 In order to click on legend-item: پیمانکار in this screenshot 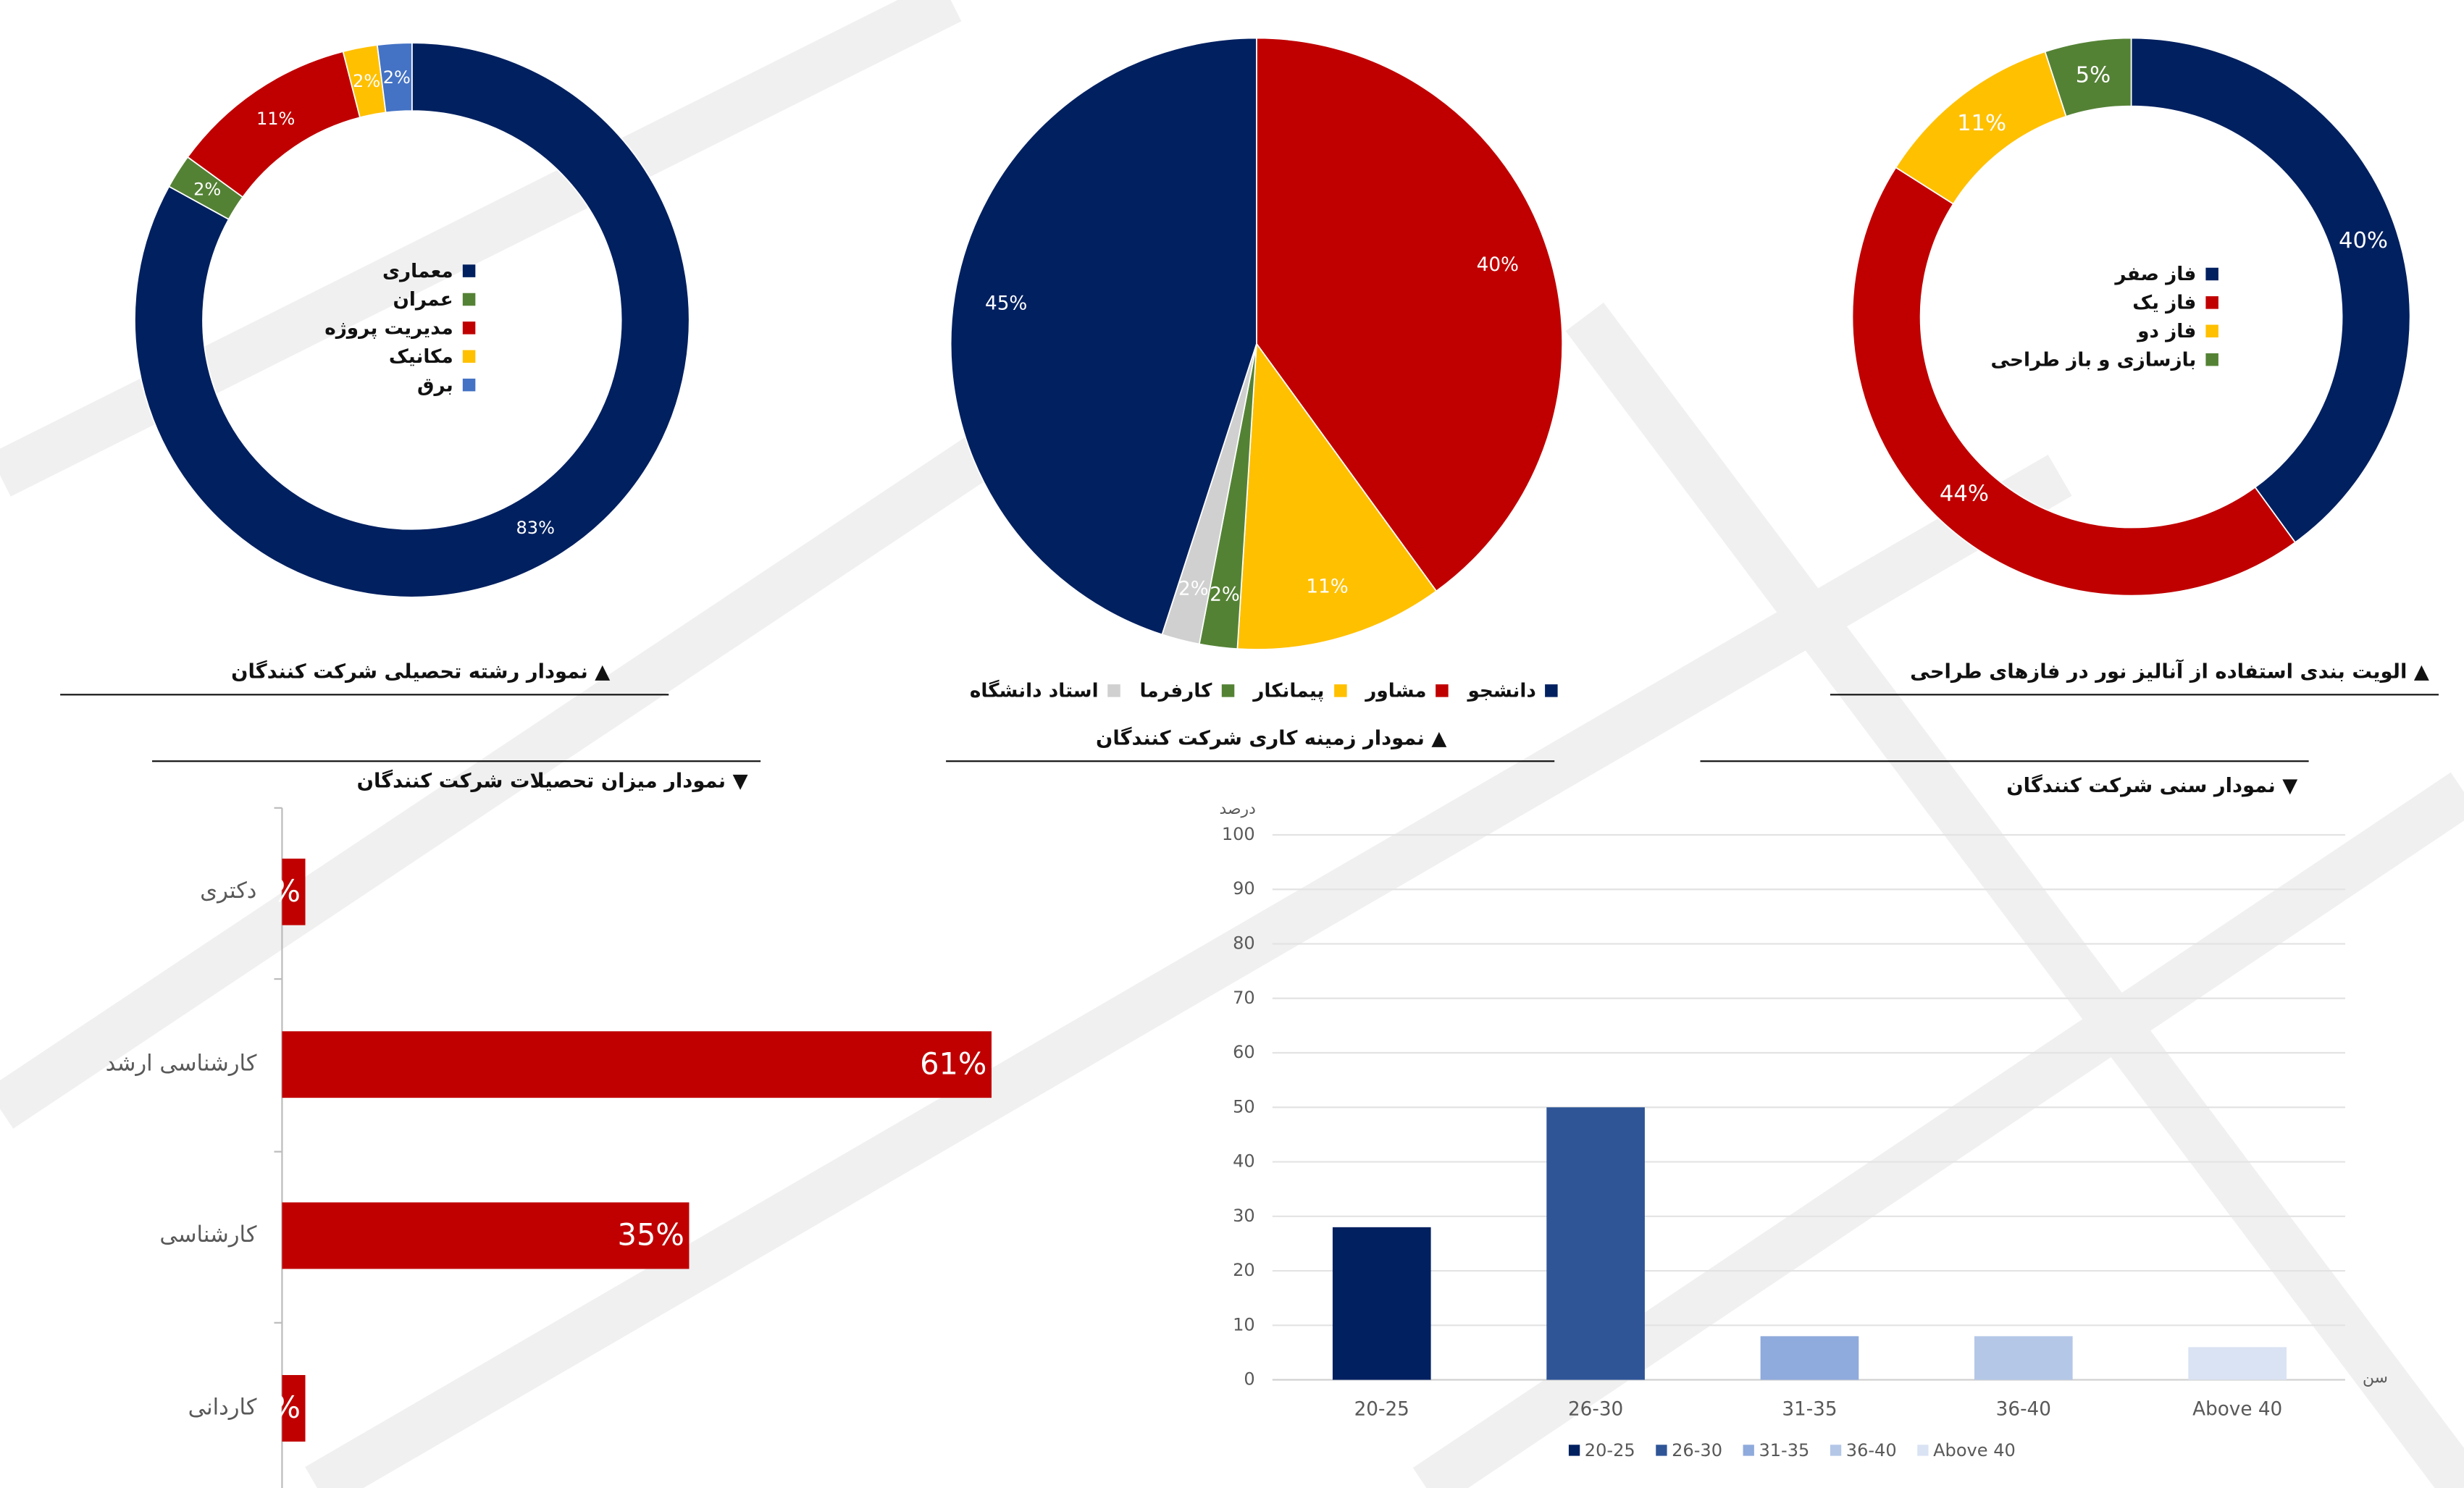, I will do `click(1300, 690)`.